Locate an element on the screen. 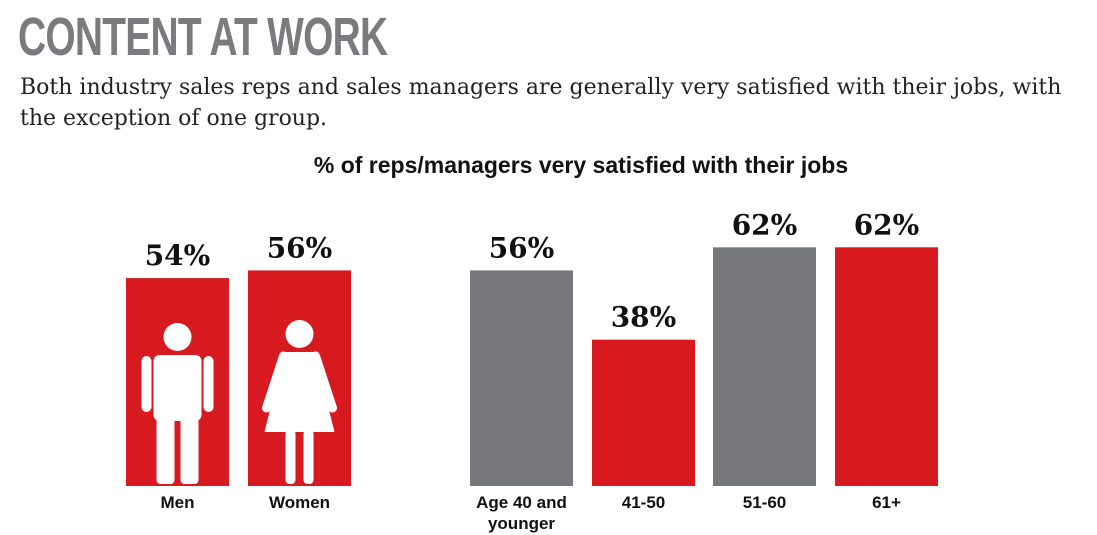  woman-icon-arm-right is located at coordinates (324, 382).